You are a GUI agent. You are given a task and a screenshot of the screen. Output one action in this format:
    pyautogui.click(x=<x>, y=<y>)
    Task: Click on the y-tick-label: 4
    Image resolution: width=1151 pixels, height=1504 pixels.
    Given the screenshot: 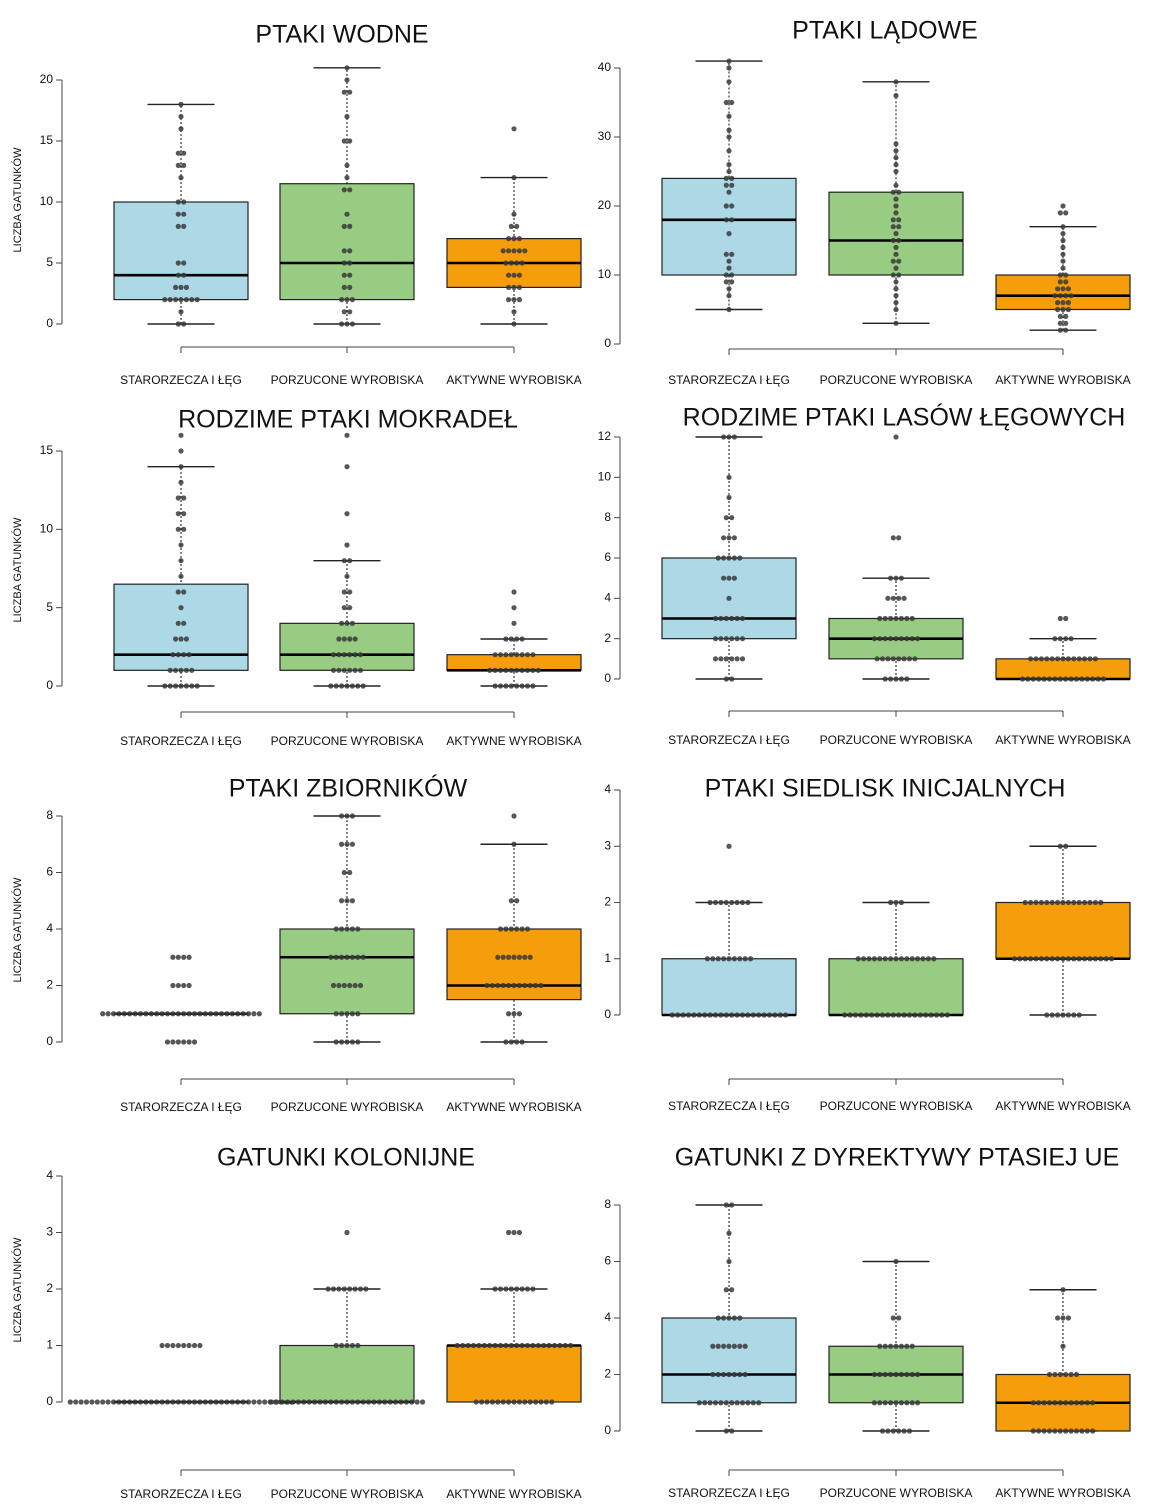 What is the action you would take?
    pyautogui.click(x=607, y=789)
    